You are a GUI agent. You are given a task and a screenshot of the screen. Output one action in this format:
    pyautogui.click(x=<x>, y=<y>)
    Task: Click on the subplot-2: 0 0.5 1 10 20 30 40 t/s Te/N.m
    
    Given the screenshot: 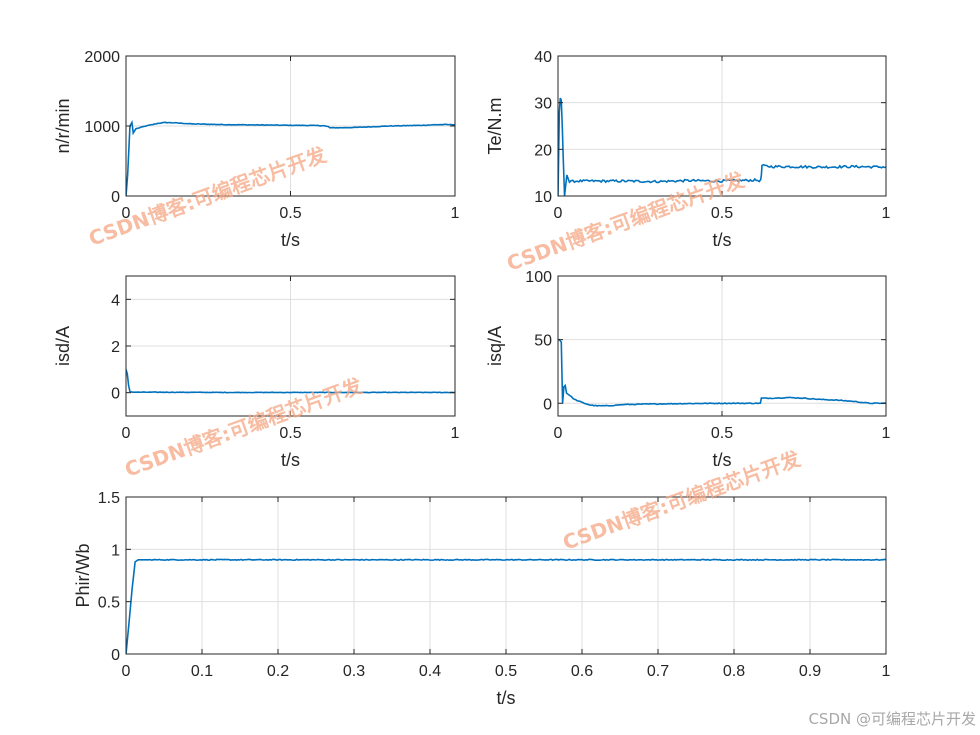 What is the action you would take?
    pyautogui.click(x=688, y=149)
    